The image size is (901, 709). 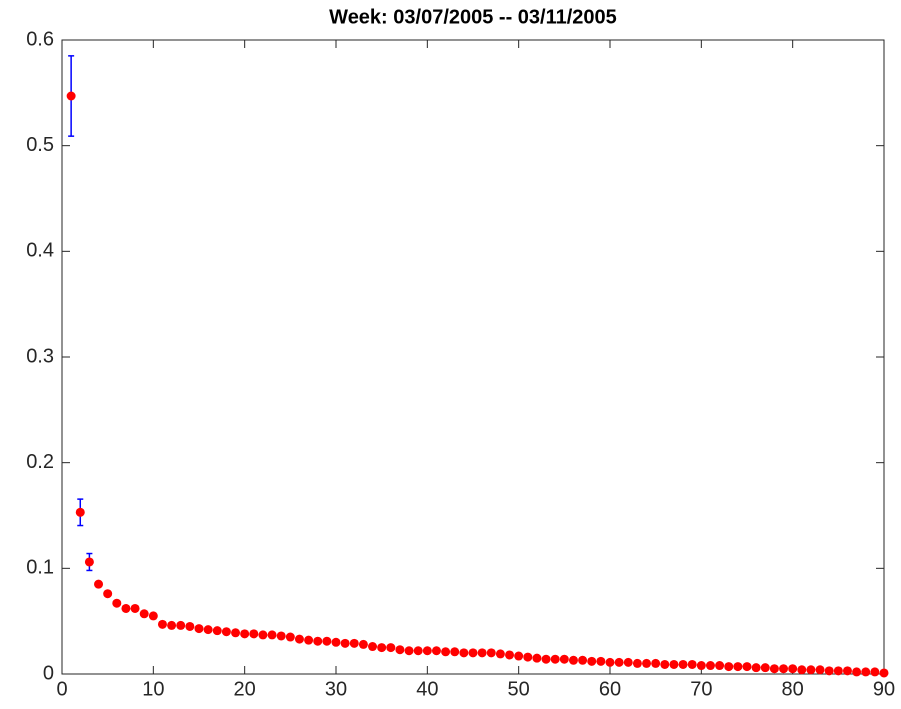 What do you see at coordinates (40, 145) in the screenshot?
I see `y-tick-label: 0.5` at bounding box center [40, 145].